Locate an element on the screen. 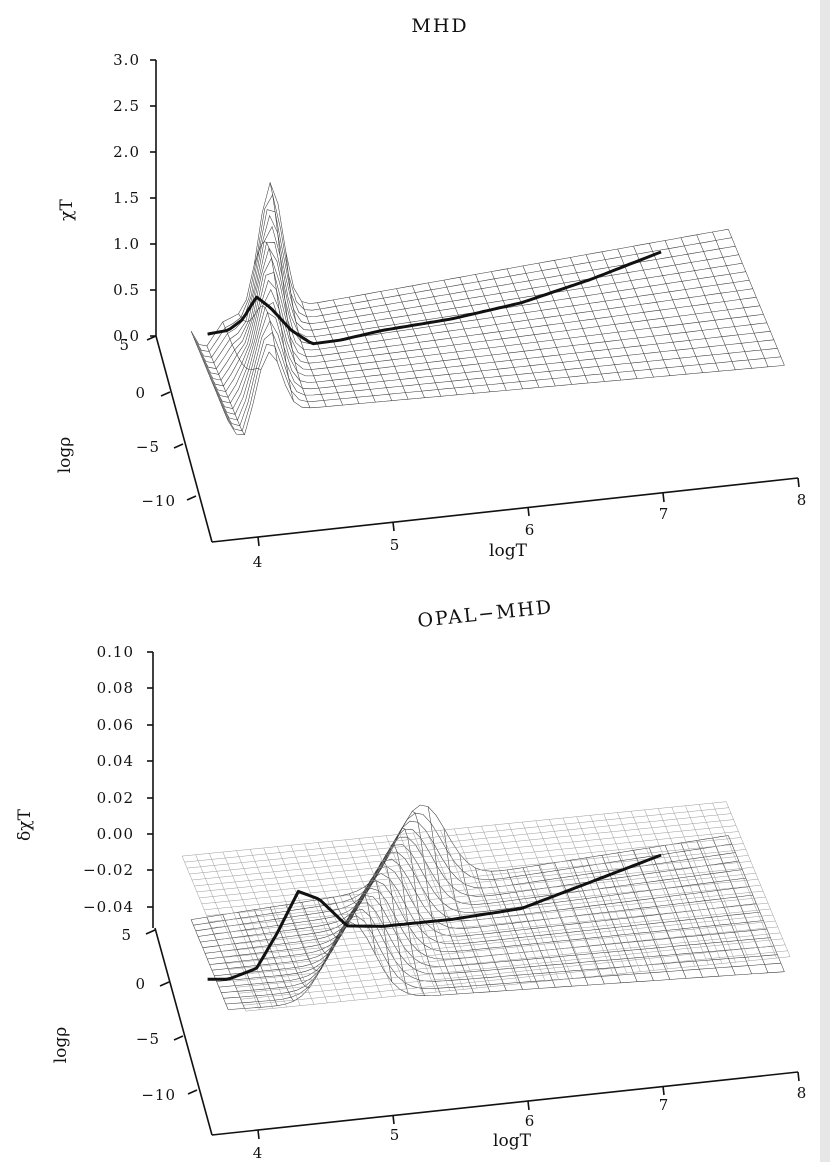  z-tick-label: 0.0 is located at coordinates (126, 336).